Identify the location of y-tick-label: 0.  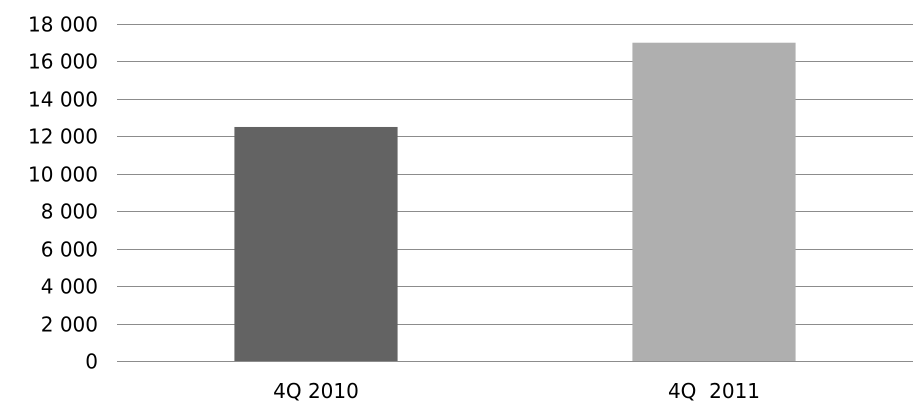
(91, 362).